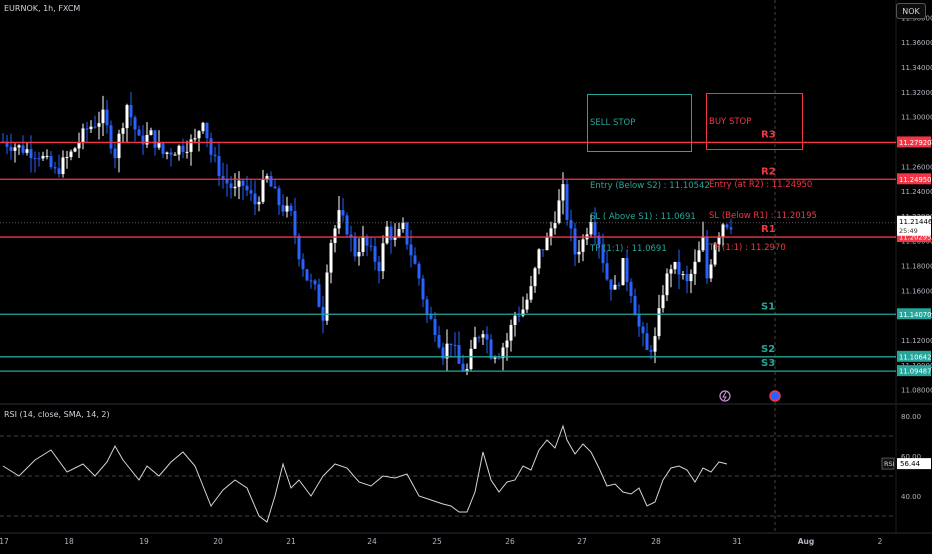 This screenshot has height=554, width=932. What do you see at coordinates (291, 541) in the screenshot?
I see `time-axis-tick-4: 21` at bounding box center [291, 541].